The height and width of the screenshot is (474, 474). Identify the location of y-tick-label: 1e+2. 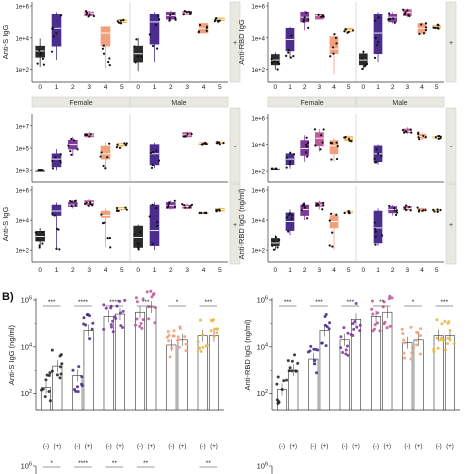
(258, 252).